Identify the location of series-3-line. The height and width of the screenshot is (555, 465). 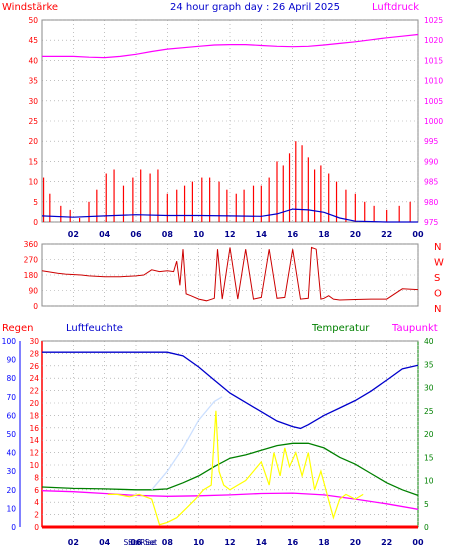
(235, 468).